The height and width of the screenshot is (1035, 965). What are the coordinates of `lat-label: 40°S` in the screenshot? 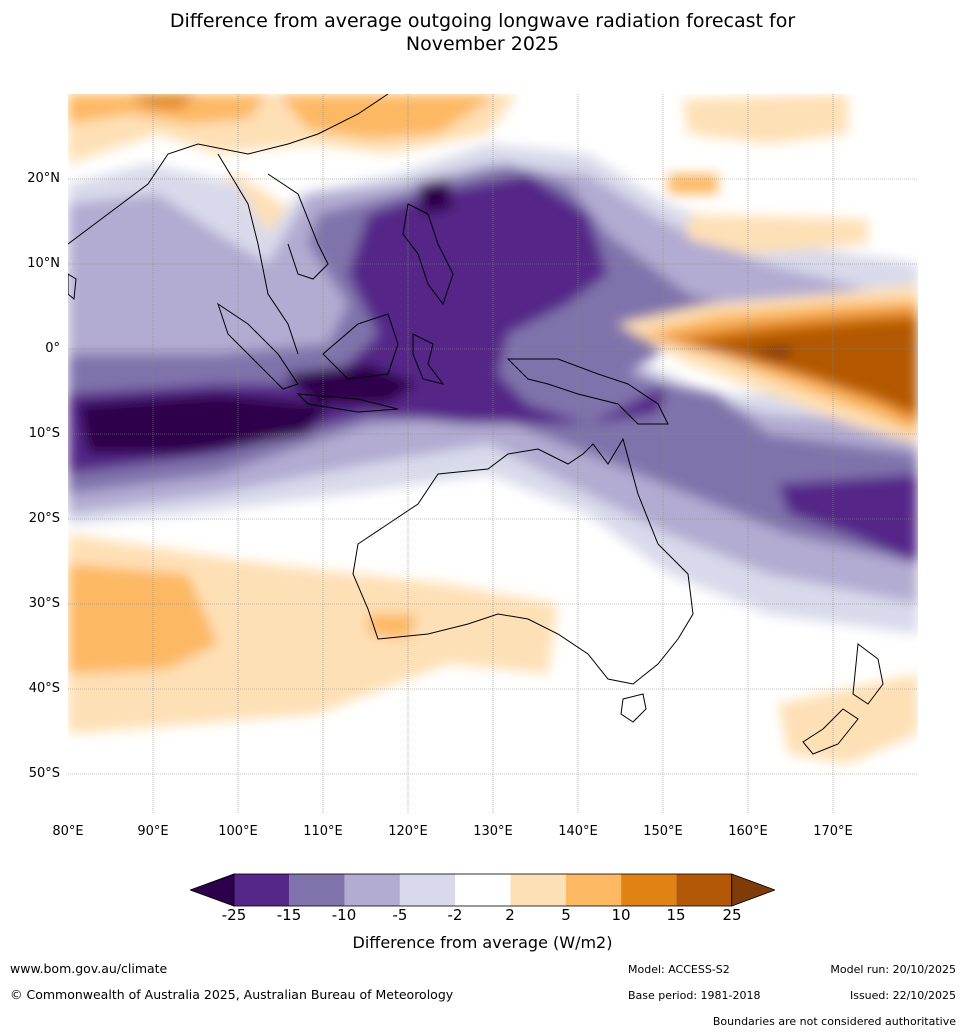 It's located at (44, 688).